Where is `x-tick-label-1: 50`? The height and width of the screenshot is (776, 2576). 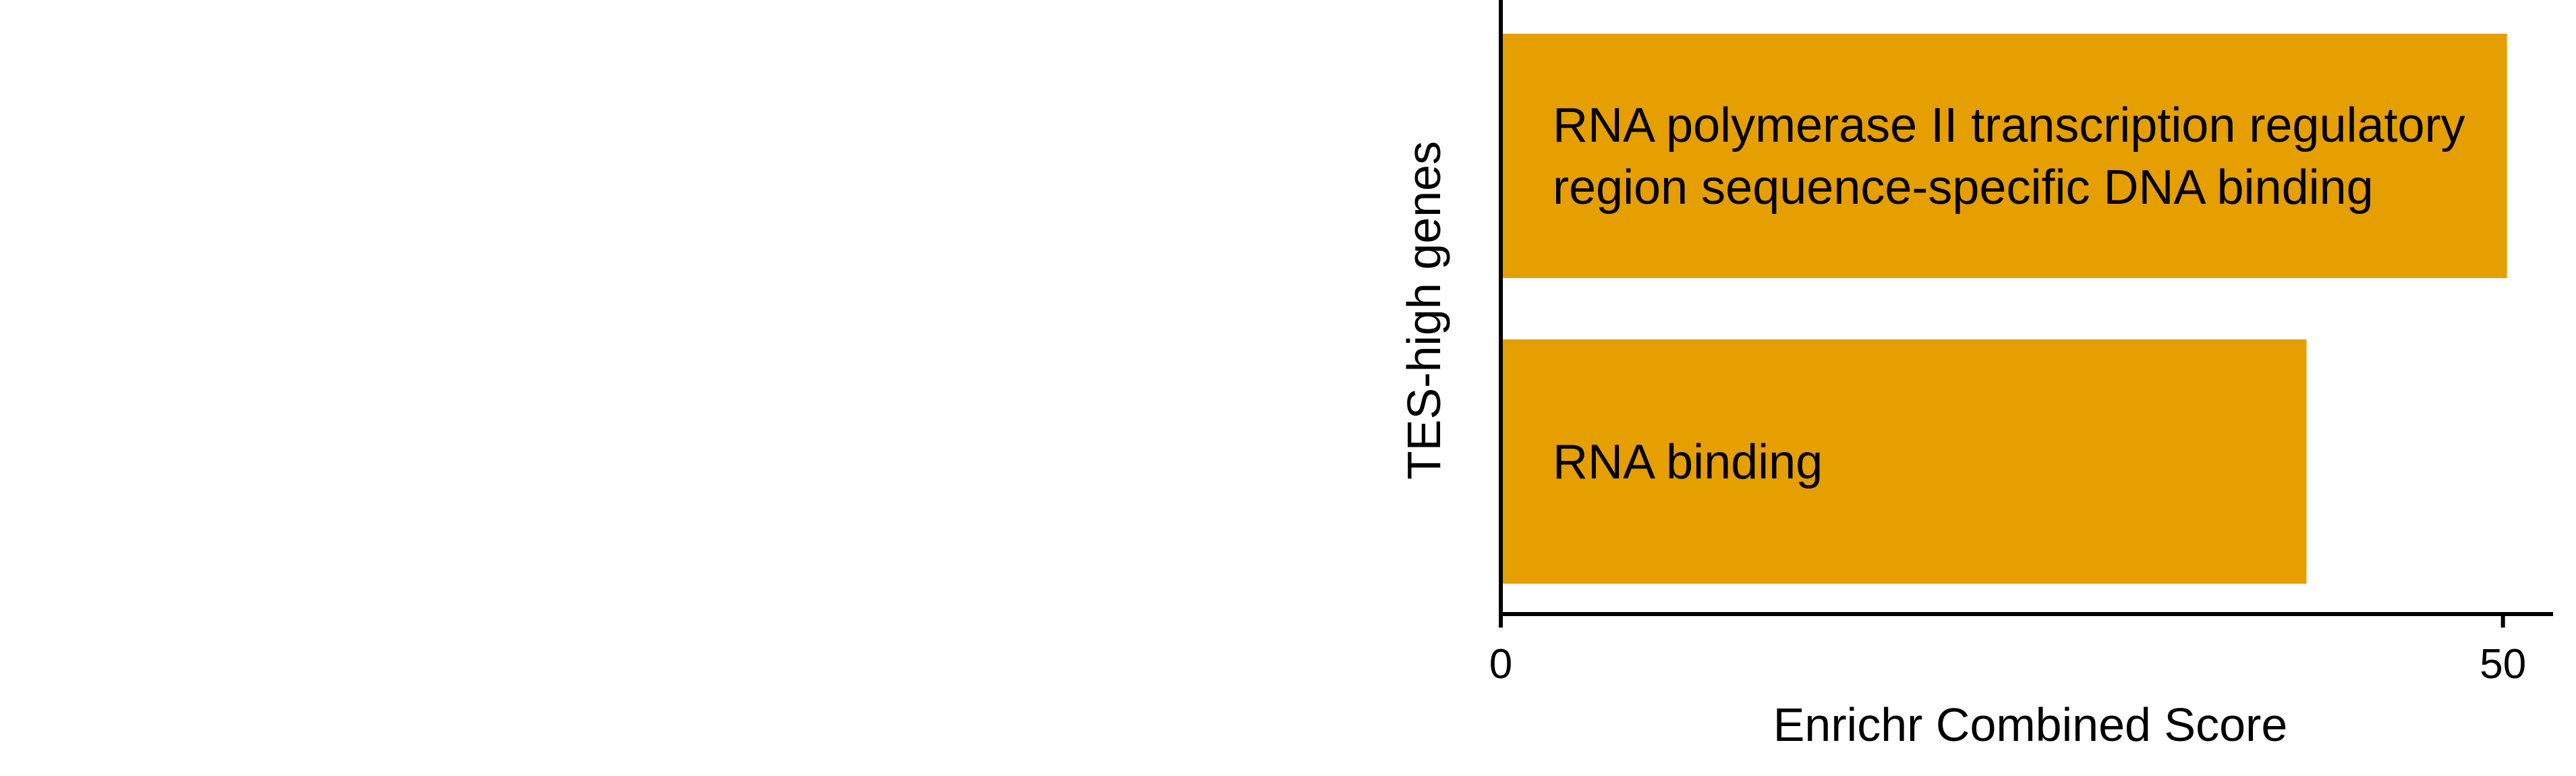
x-tick-label-1: 50 is located at coordinates (2503, 665).